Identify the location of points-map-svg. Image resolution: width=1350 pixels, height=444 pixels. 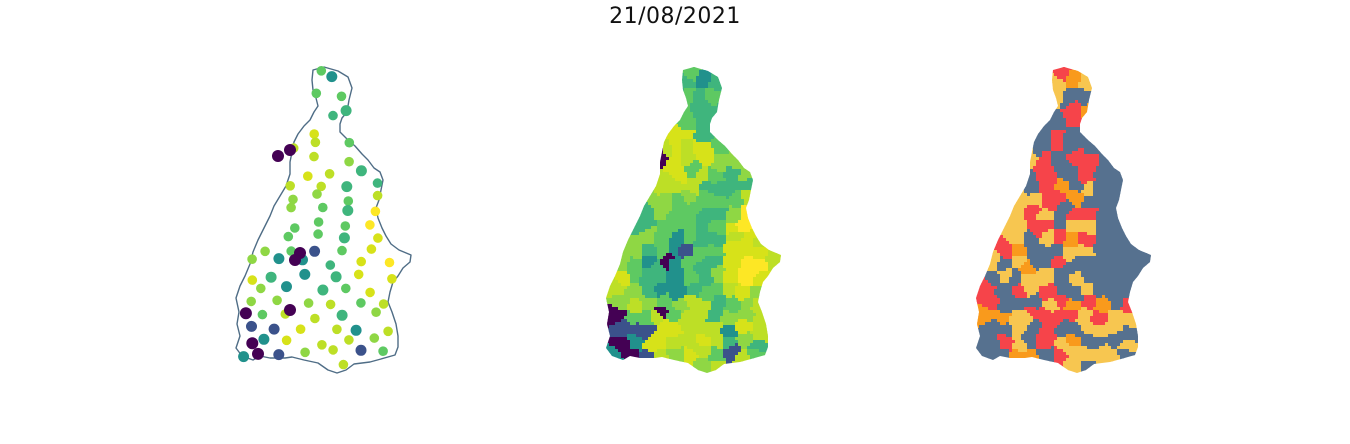
(323, 220).